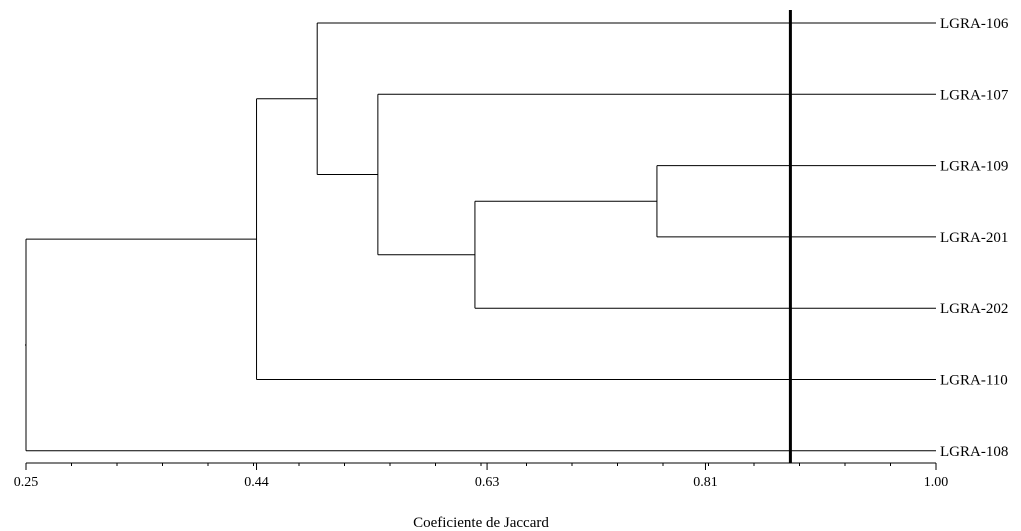  I want to click on leaf-label: LGRA-106, so click(974, 24).